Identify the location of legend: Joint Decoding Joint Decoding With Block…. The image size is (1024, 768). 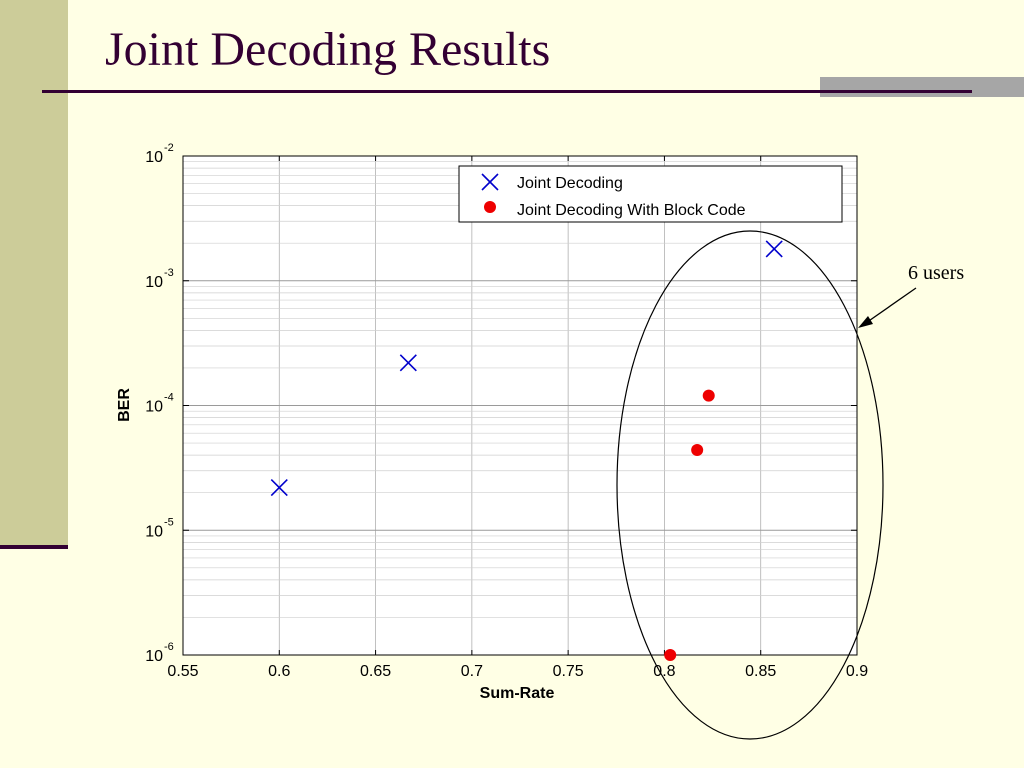
(650, 194).